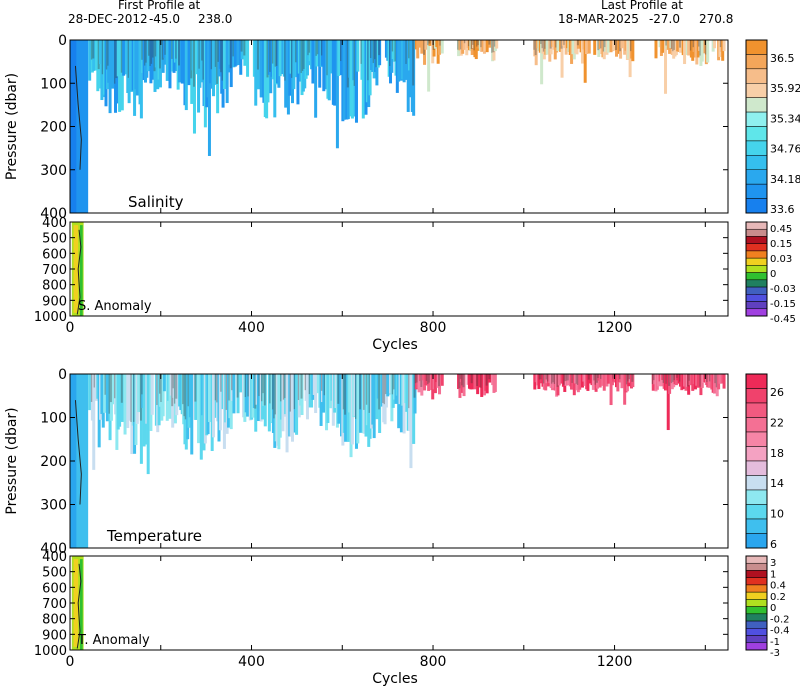 The image size is (800, 700). Describe the element at coordinates (50, 651) in the screenshot. I see `y-tick-label: 1000` at that location.